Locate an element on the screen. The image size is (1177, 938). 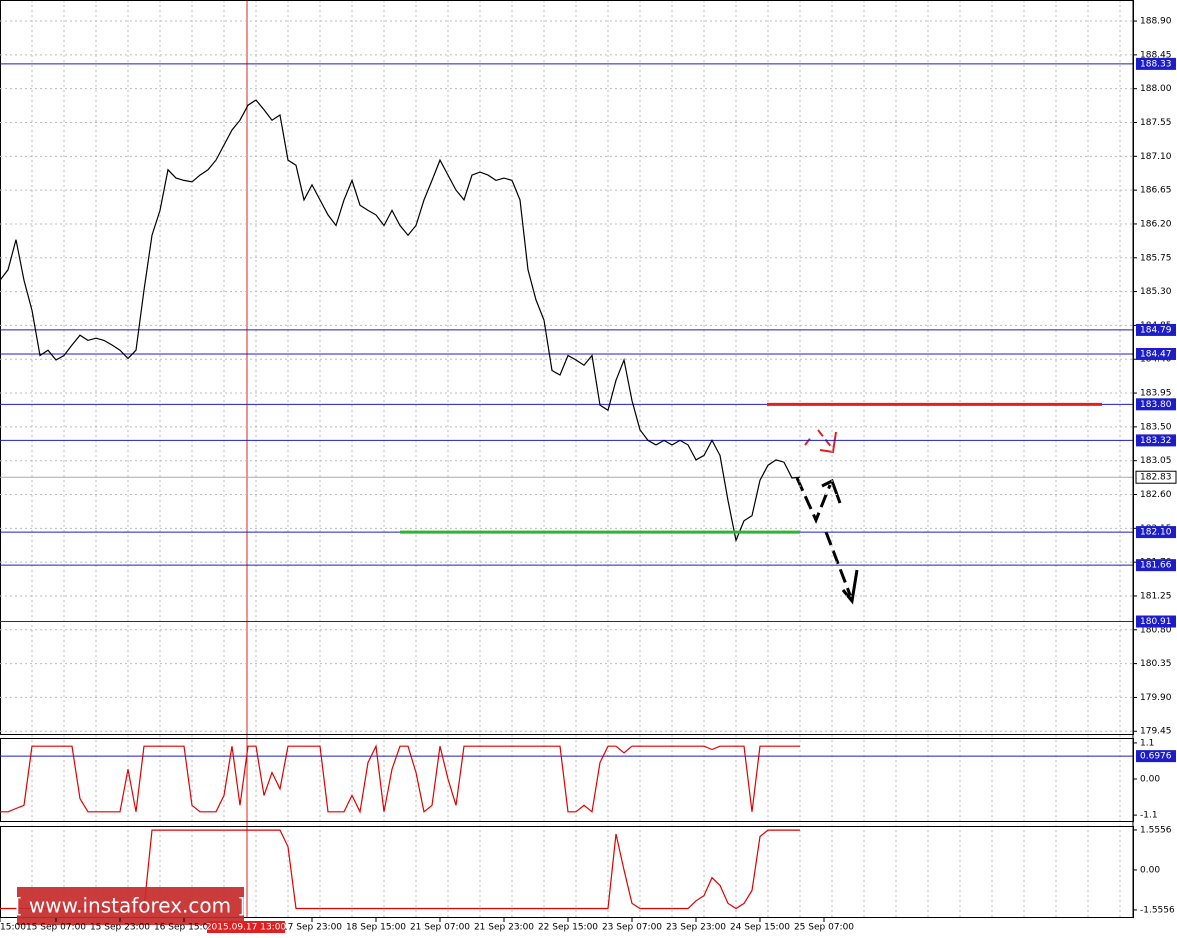
x-tick-label: 15 Sep 23:00 is located at coordinates (120, 928).